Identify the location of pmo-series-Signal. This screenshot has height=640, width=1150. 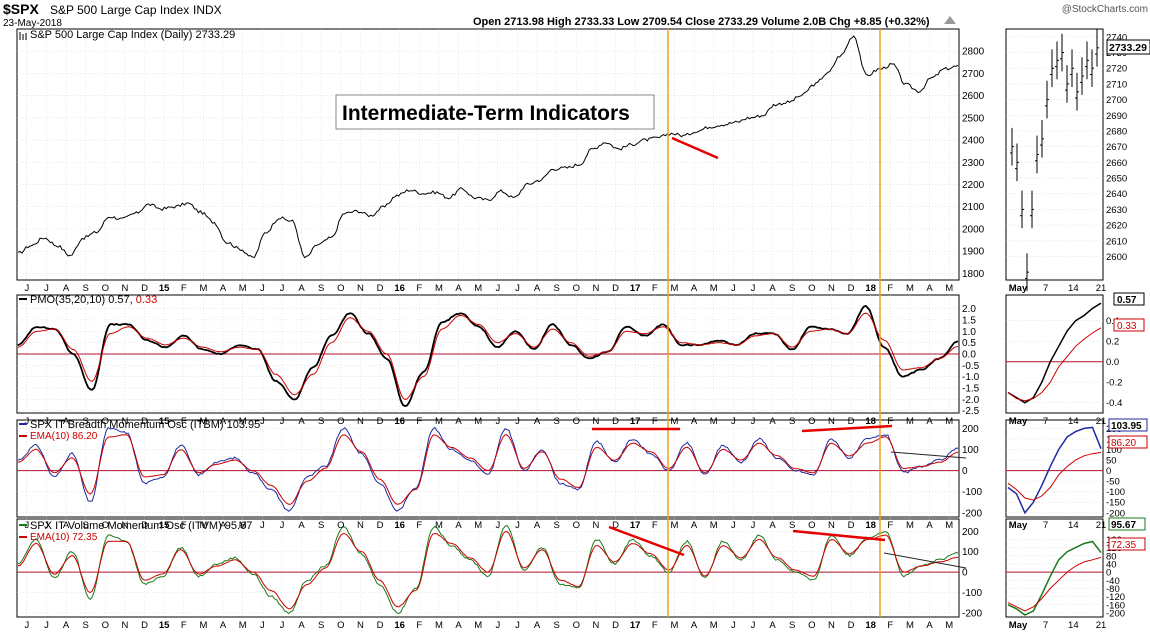
(488, 356).